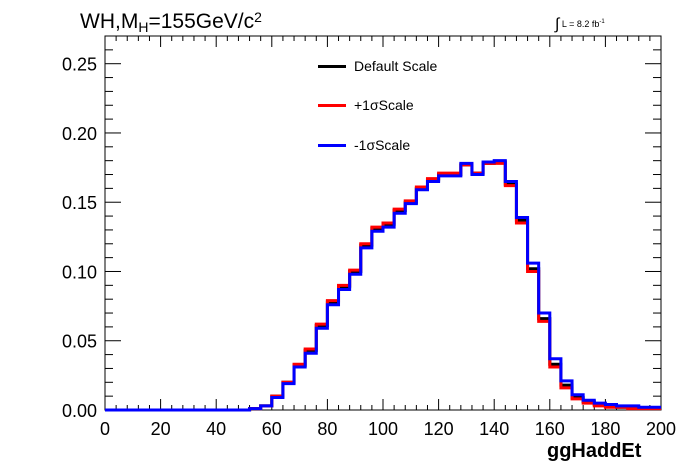  Describe the element at coordinates (661, 429) in the screenshot. I see `x-tick-label: 200` at that location.